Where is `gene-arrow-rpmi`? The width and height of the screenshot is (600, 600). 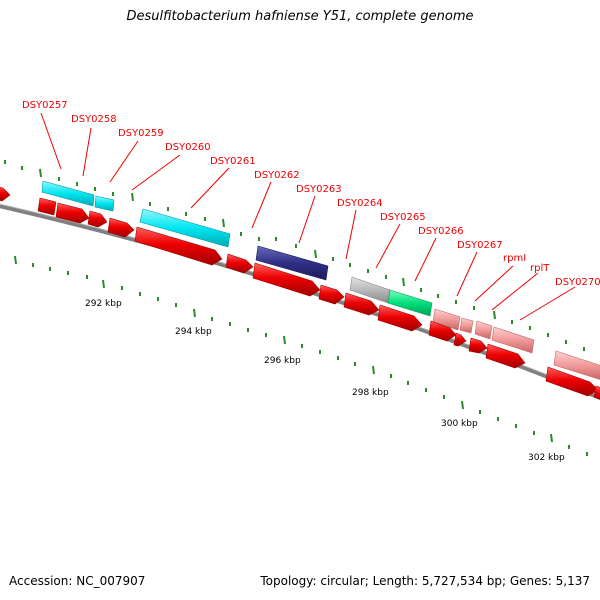 gene-arrow-rpmi is located at coordinates (478, 345).